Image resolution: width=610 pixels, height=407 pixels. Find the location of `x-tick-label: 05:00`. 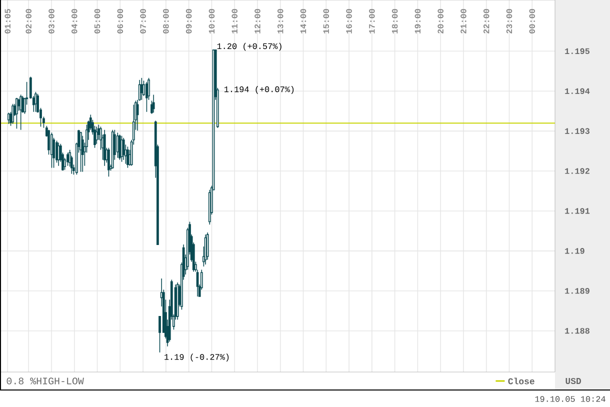

x-tick-label: 05:00 is located at coordinates (97, 21).